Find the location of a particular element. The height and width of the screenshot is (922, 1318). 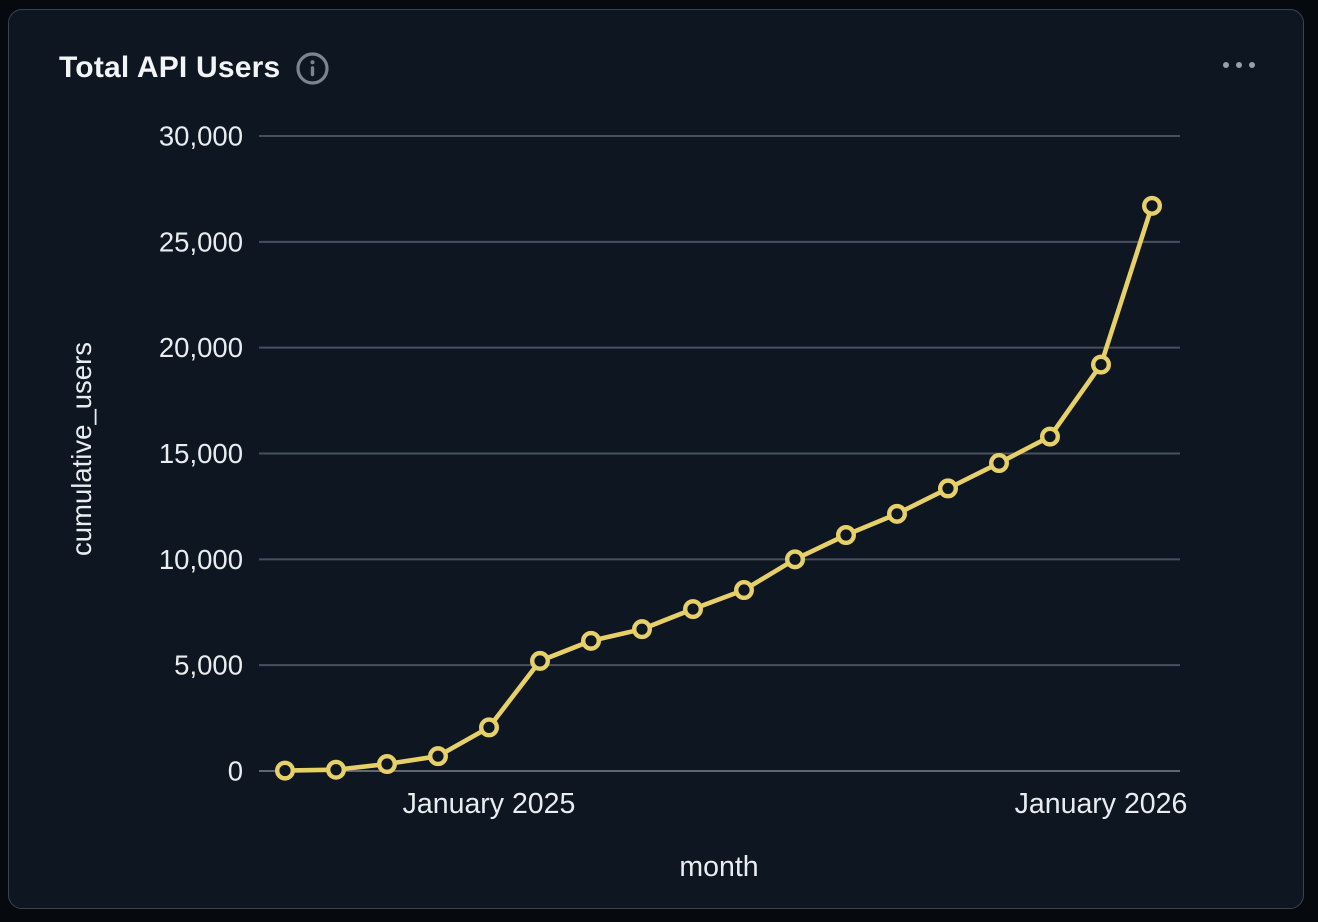

y-tick-label: 0 is located at coordinates (235, 771).